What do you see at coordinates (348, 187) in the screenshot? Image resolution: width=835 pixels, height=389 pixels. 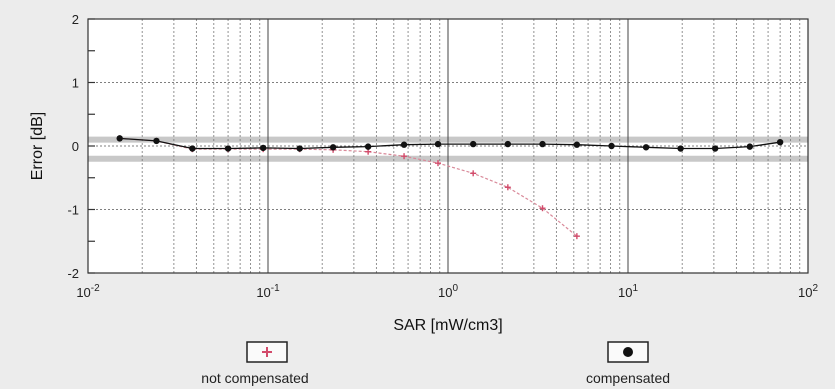 I see `series-line-not-compensated` at bounding box center [348, 187].